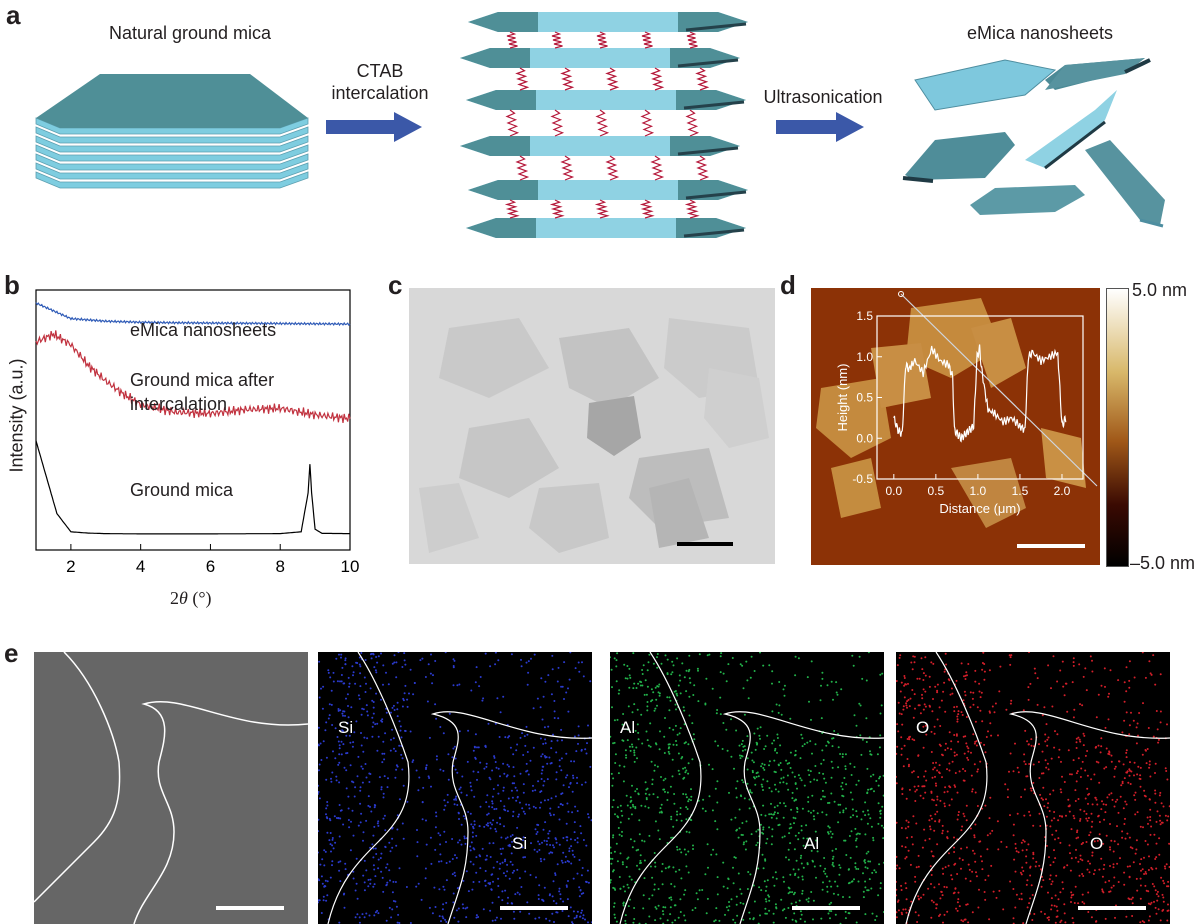 This screenshot has height=924, width=1200. What do you see at coordinates (210, 566) in the screenshot?
I see `x-tick-label: 6` at bounding box center [210, 566].